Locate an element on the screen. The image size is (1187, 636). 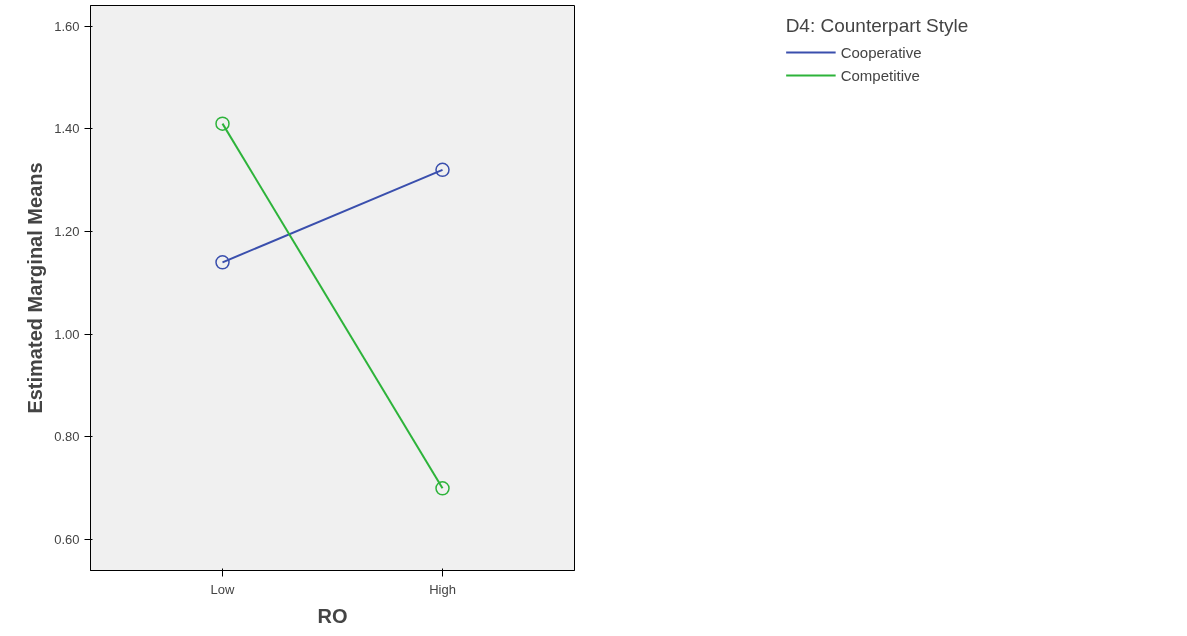
x-tick-label: High is located at coordinates (442, 589).